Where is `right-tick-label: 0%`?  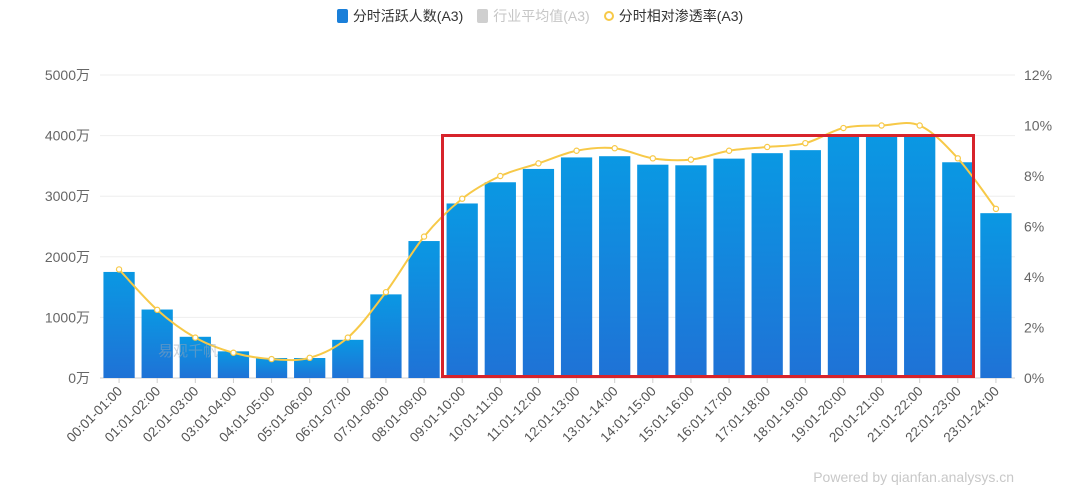 right-tick-label: 0% is located at coordinates (1034, 378).